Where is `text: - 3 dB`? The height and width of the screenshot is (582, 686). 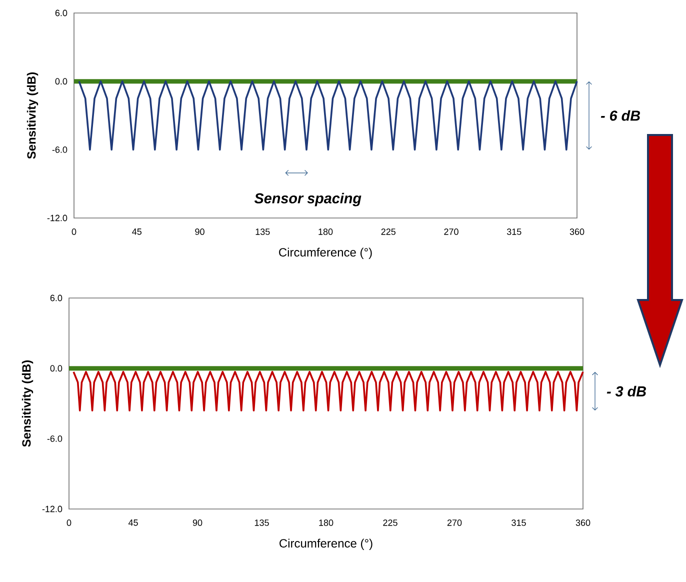
text: - 3 dB is located at coordinates (626, 391).